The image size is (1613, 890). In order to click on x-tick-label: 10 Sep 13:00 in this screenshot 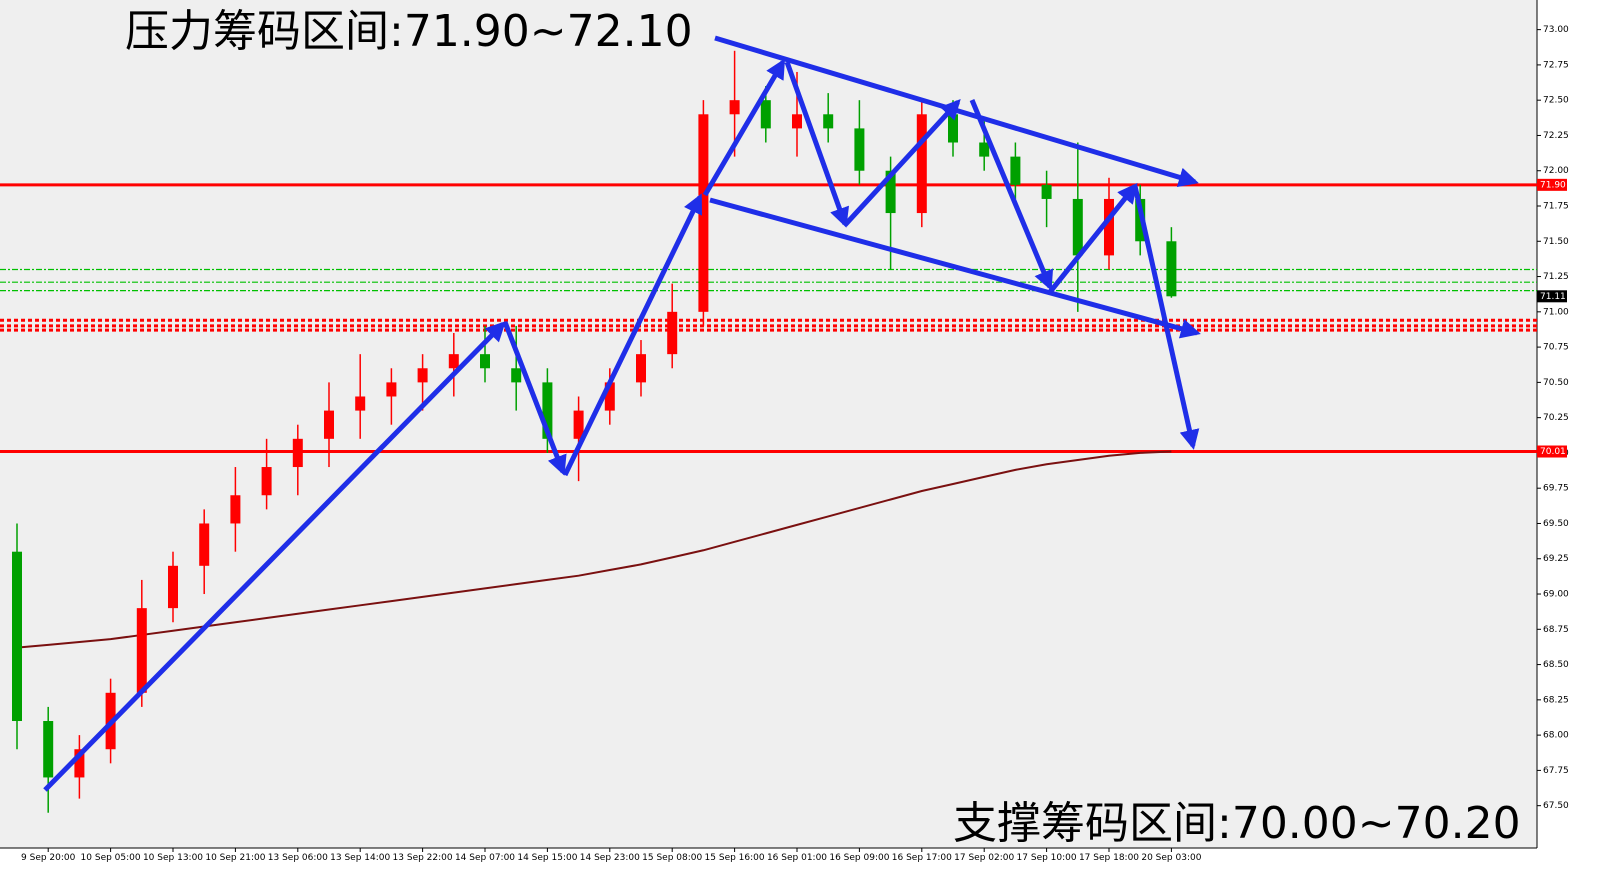, I will do `click(173, 858)`.